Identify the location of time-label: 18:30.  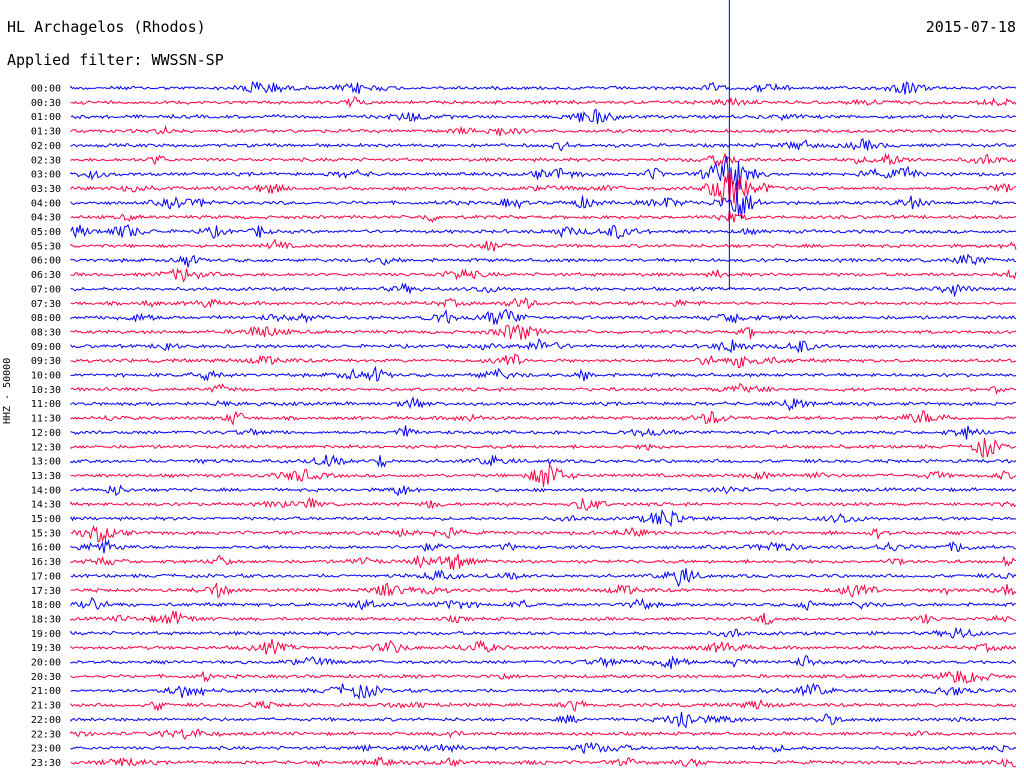
(46, 619).